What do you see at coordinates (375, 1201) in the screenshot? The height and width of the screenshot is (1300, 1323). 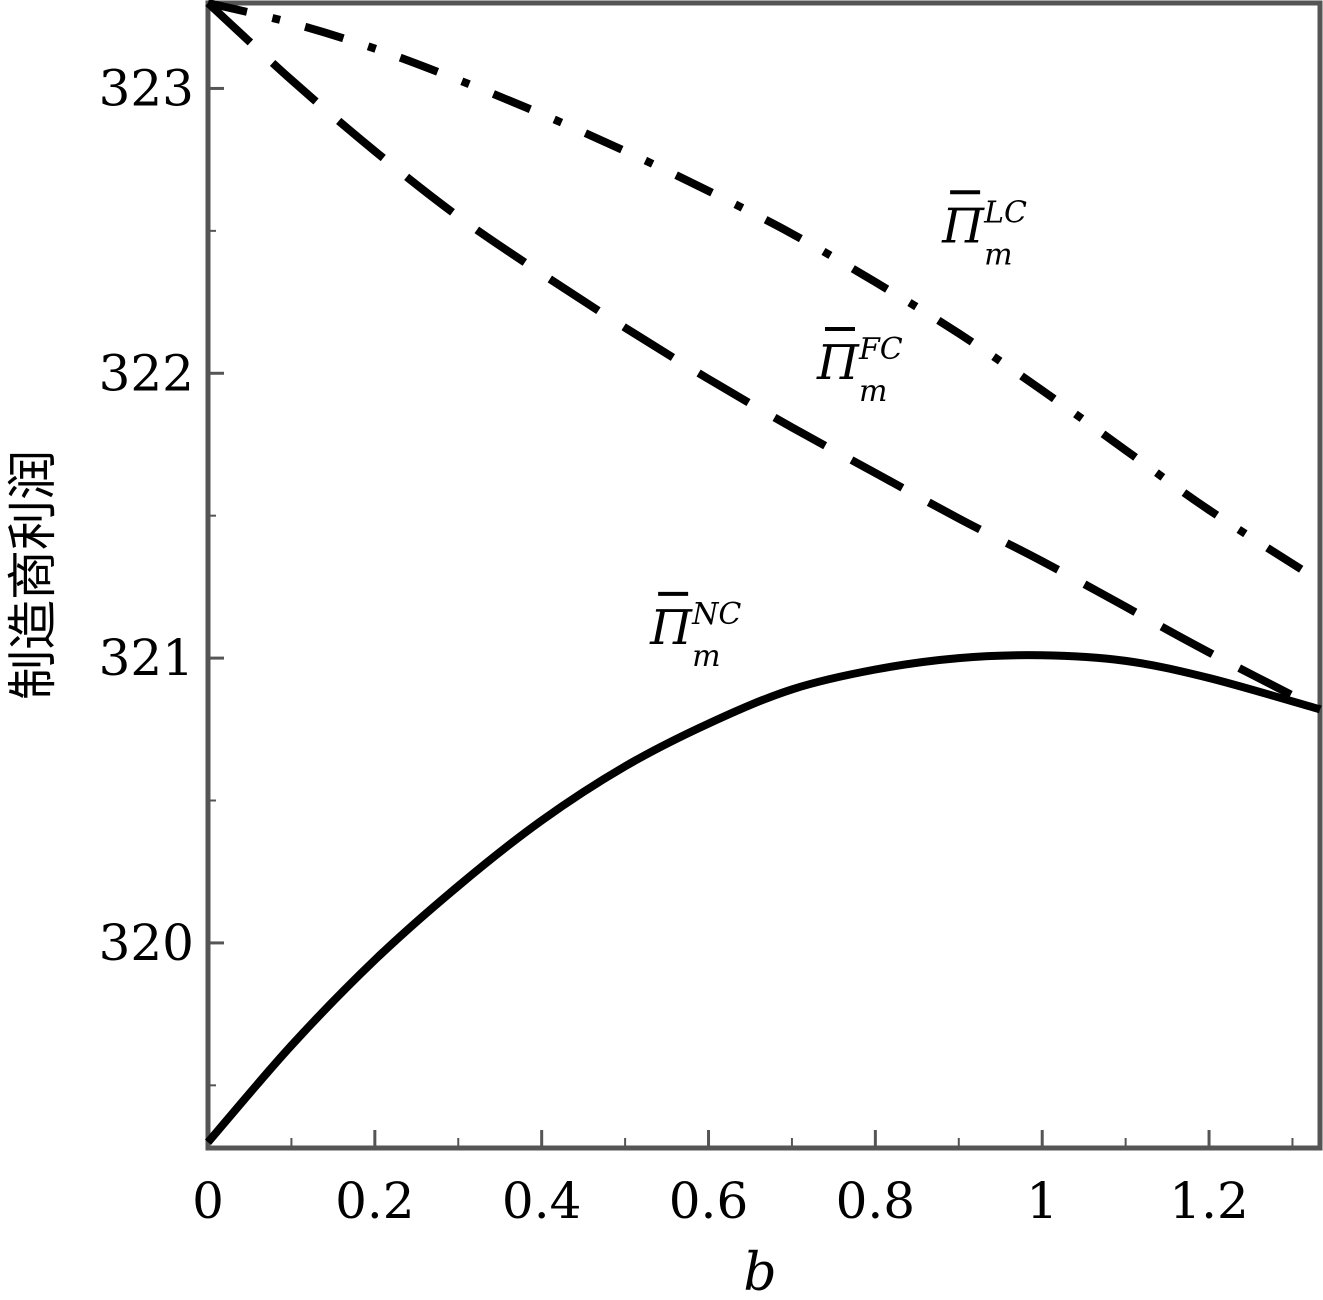 I see `x-tick-label: 0.2` at bounding box center [375, 1201].